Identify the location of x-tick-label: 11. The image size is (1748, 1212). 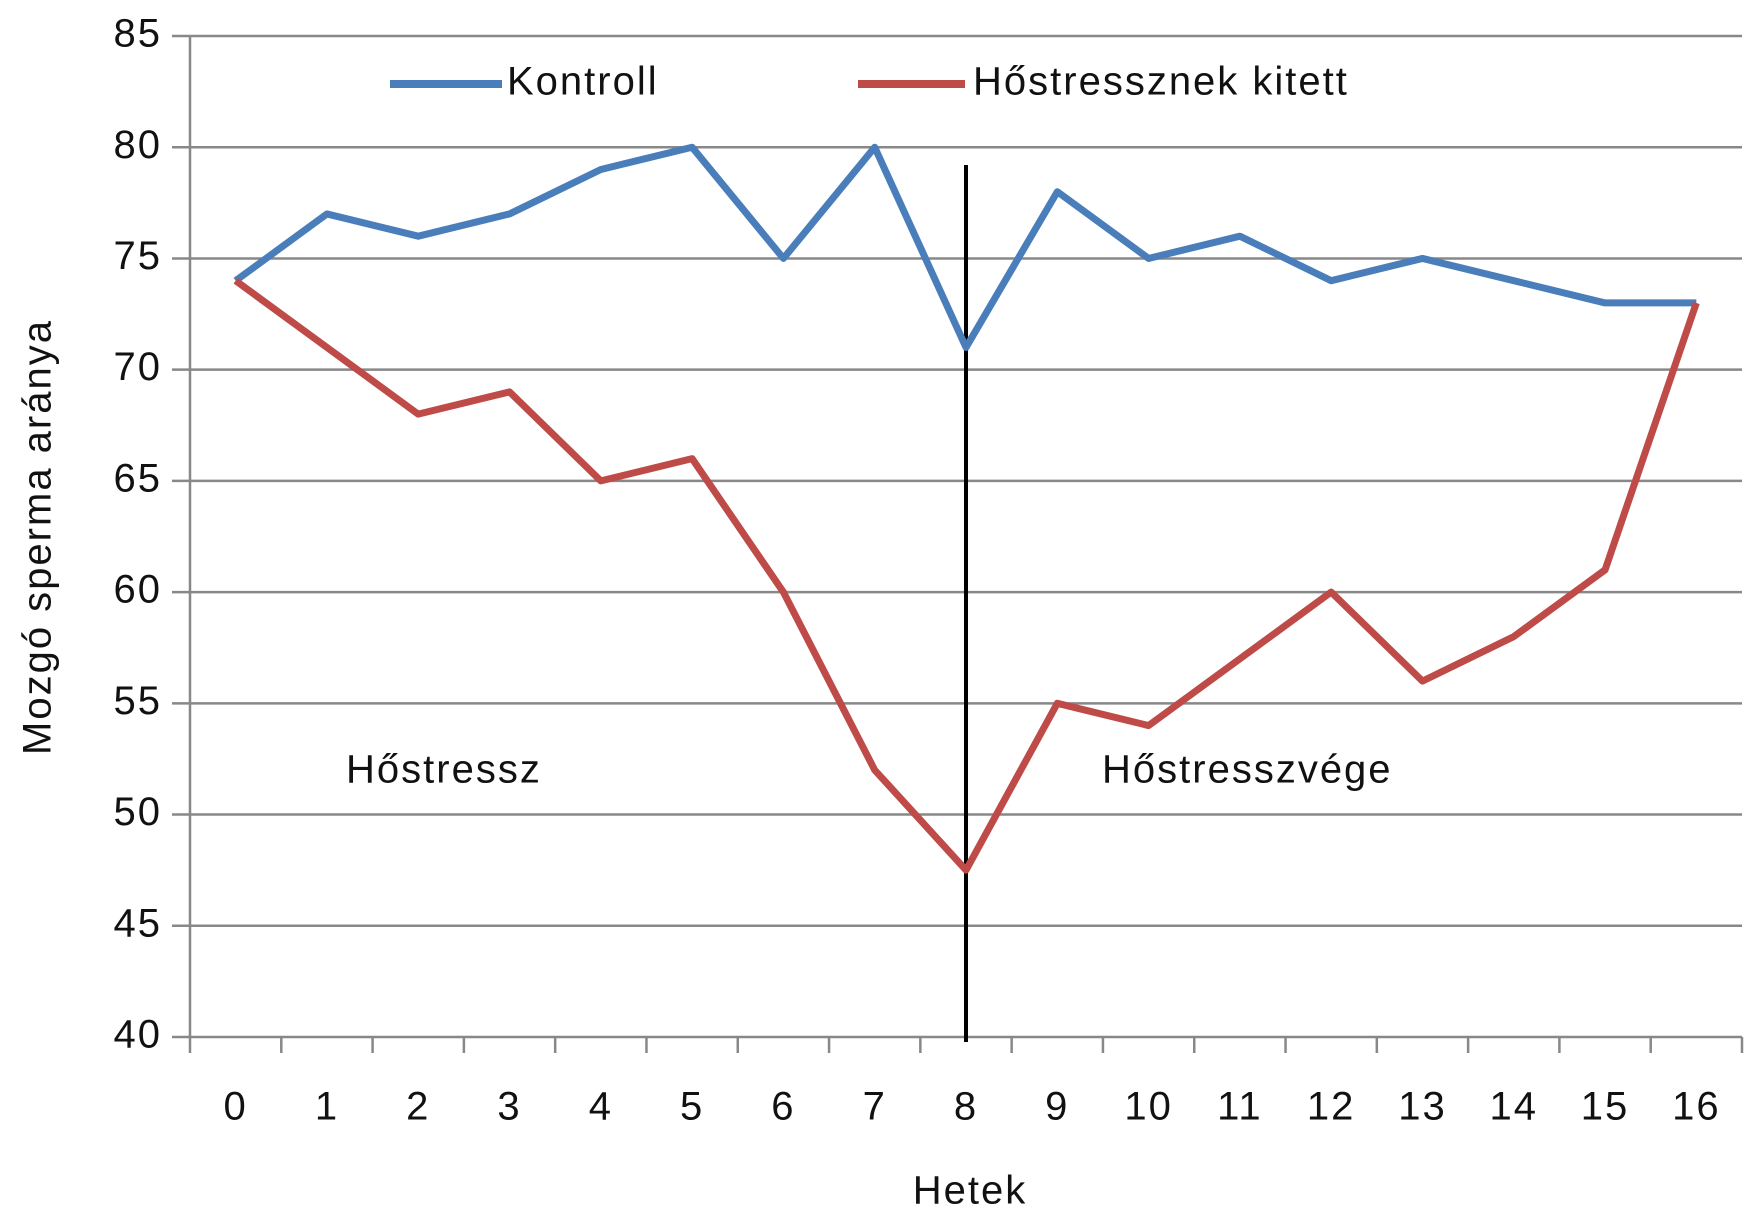
(1240, 1107).